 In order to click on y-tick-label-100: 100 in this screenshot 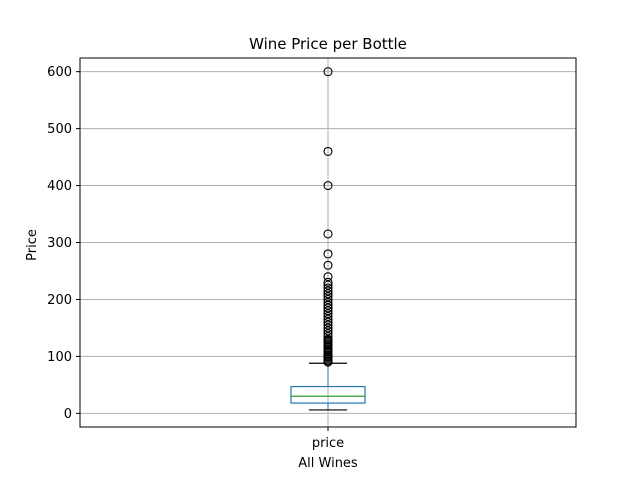, I will do `click(59, 357)`.